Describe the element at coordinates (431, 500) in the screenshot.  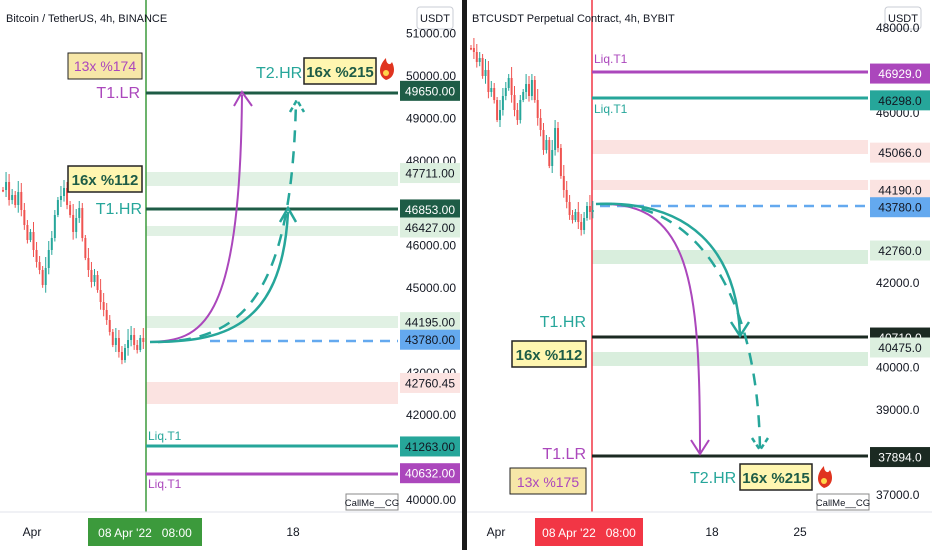
I see `y-tick-label: 40000.00` at that location.